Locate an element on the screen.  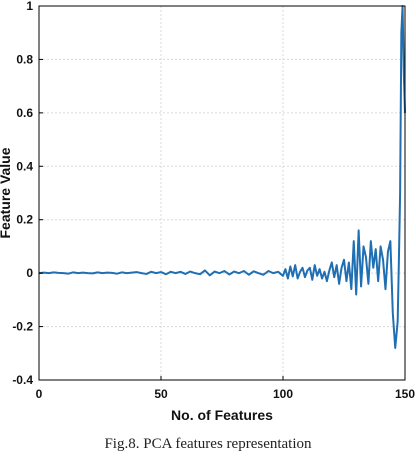
y-tick-label: 0.2 is located at coordinates (24, 220).